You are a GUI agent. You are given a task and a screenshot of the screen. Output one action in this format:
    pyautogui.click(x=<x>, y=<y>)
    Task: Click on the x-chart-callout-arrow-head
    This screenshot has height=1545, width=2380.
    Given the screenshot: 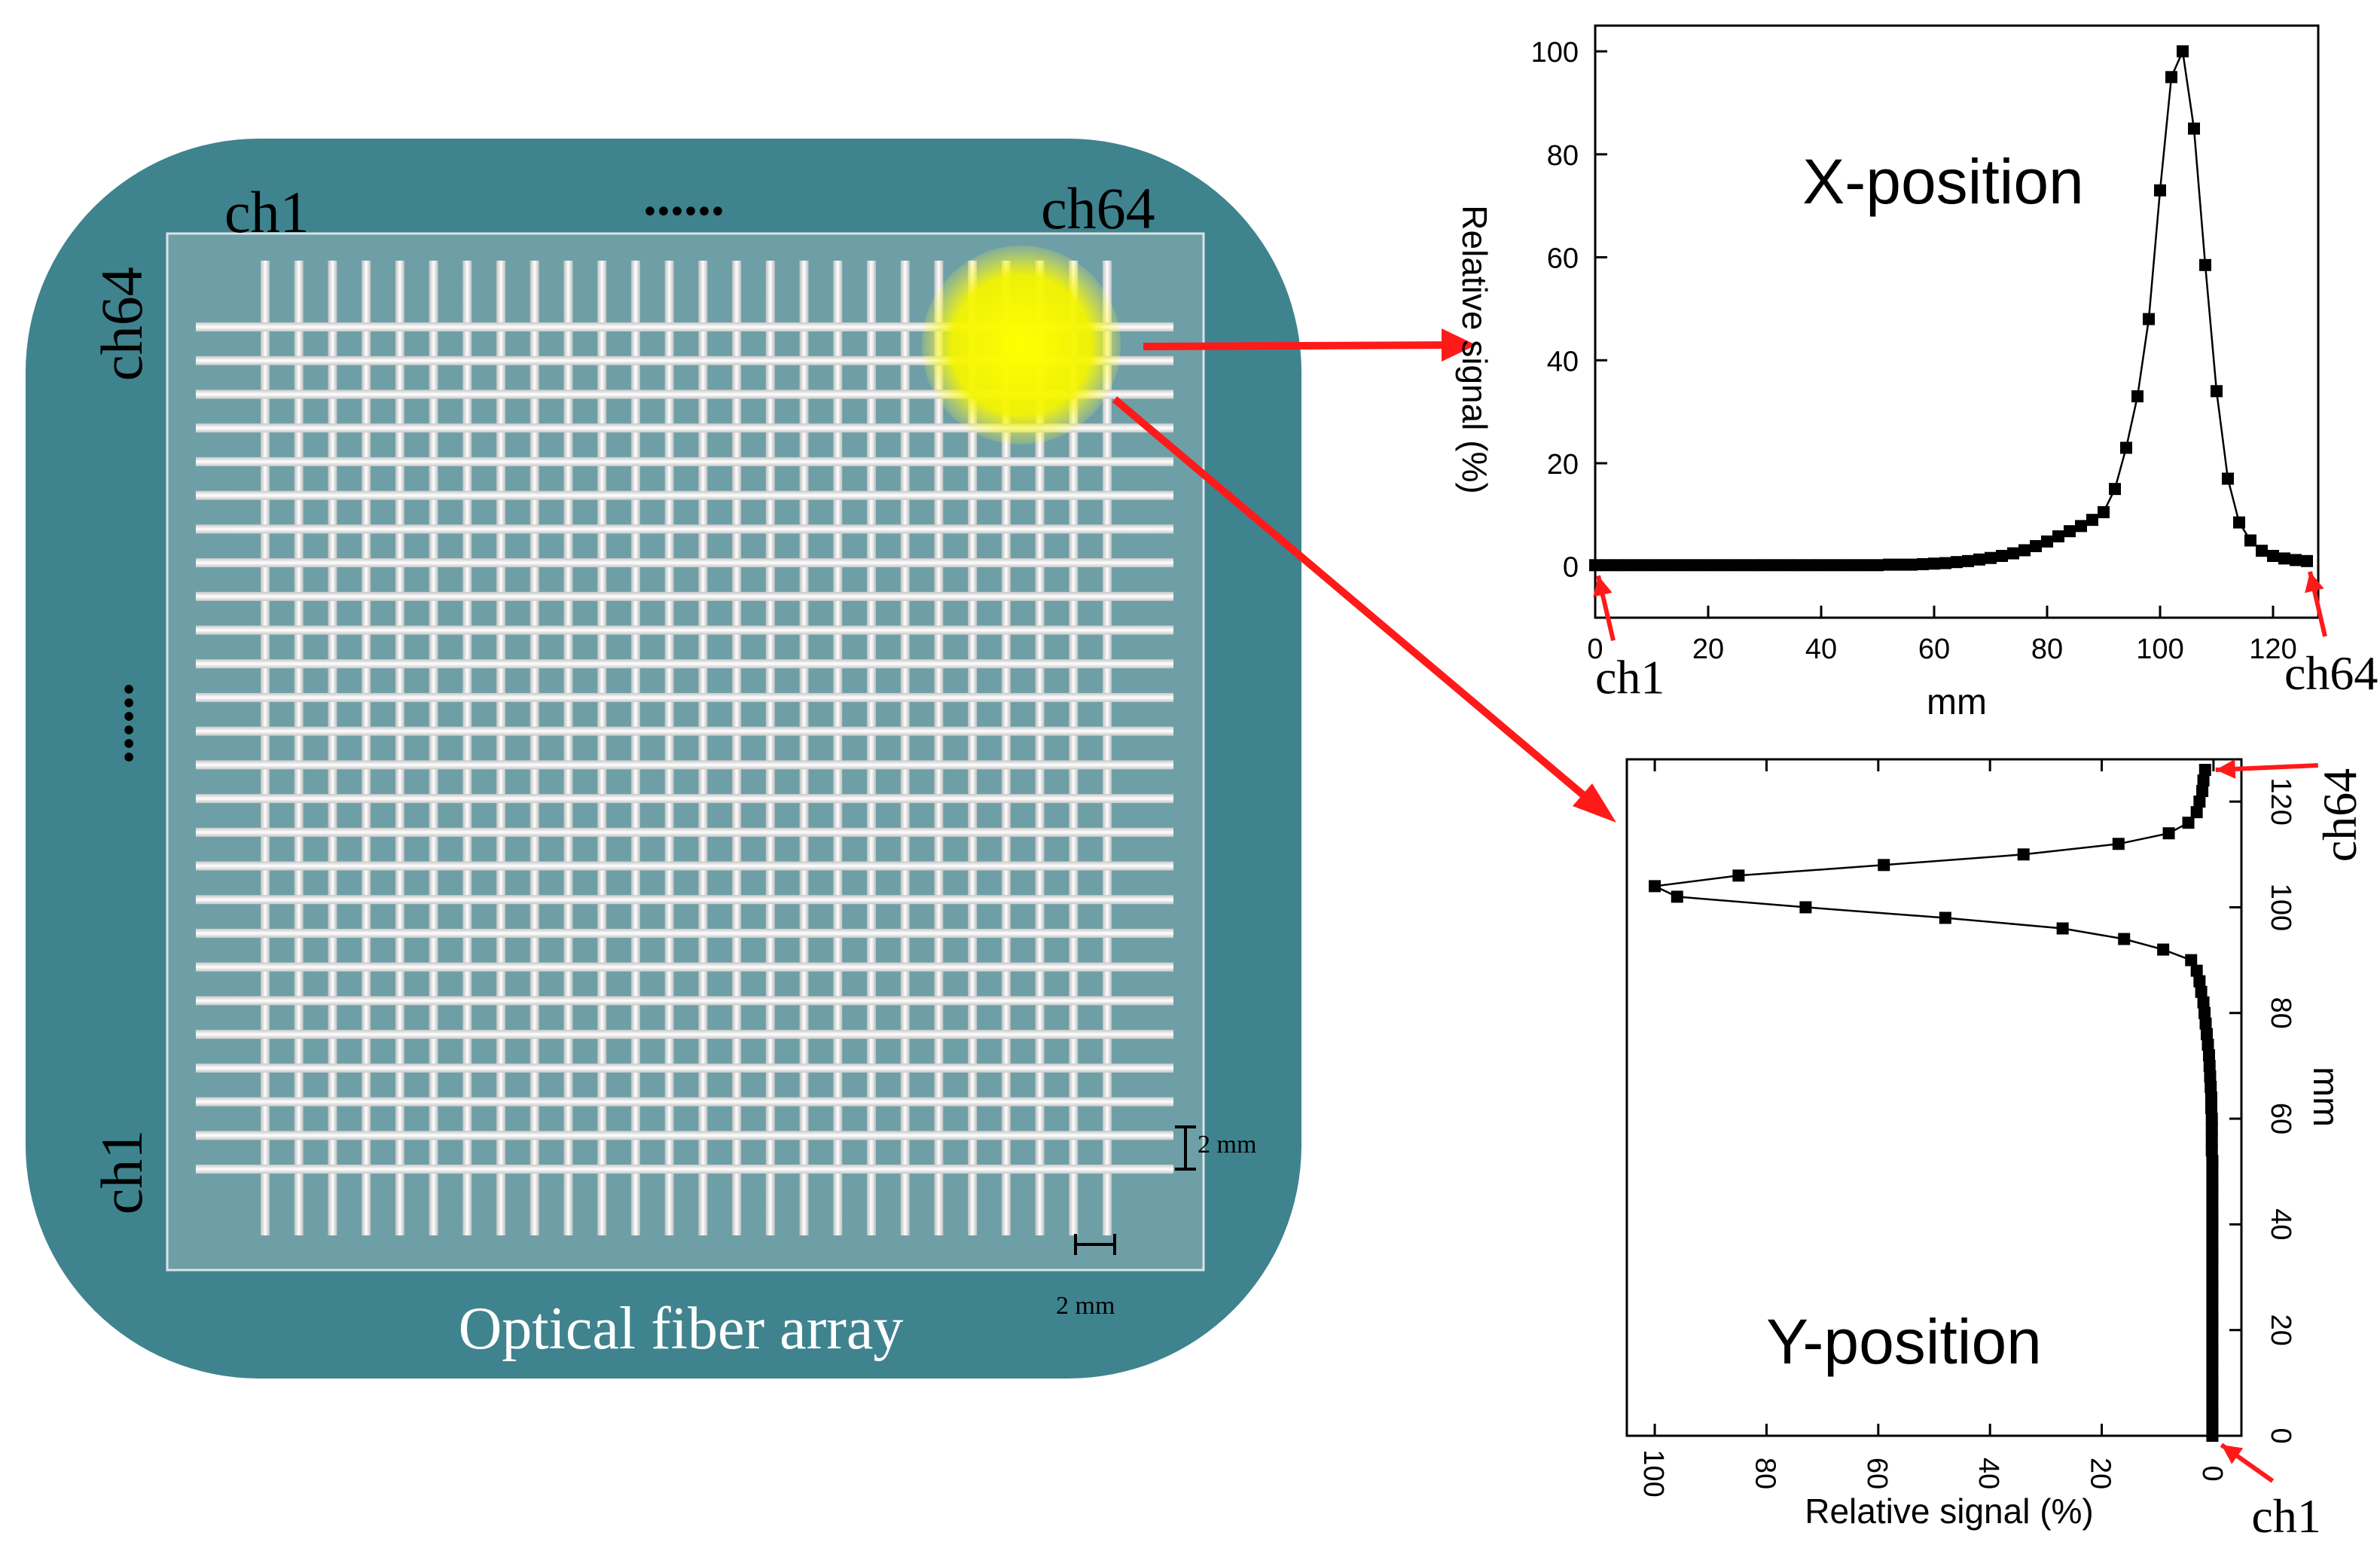 What is the action you would take?
    pyautogui.click(x=2314, y=582)
    